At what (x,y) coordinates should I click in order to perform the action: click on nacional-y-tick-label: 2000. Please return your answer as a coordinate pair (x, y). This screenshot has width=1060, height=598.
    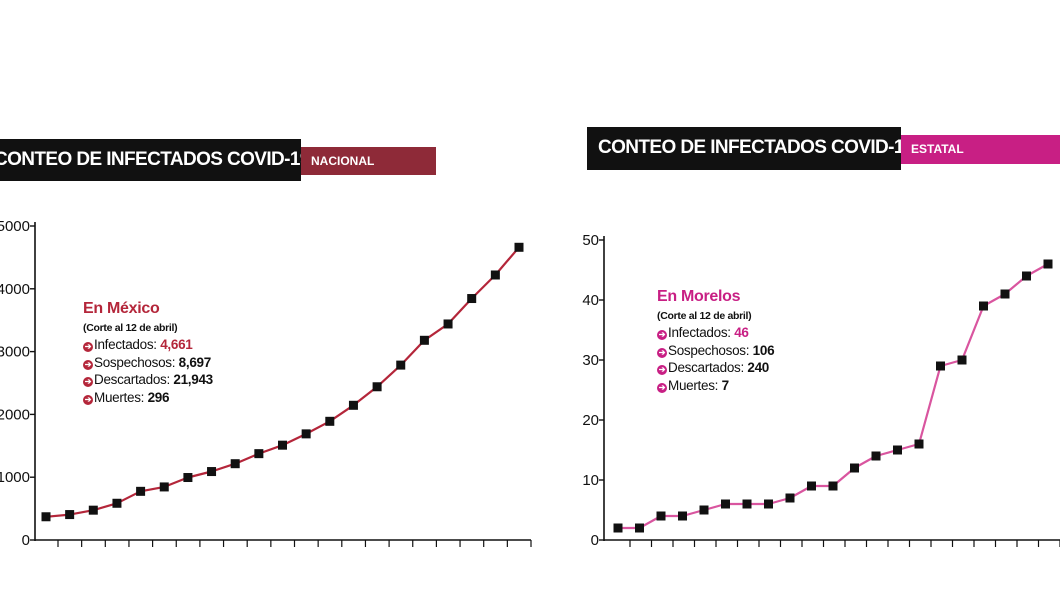
    Looking at the image, I should click on (15, 414).